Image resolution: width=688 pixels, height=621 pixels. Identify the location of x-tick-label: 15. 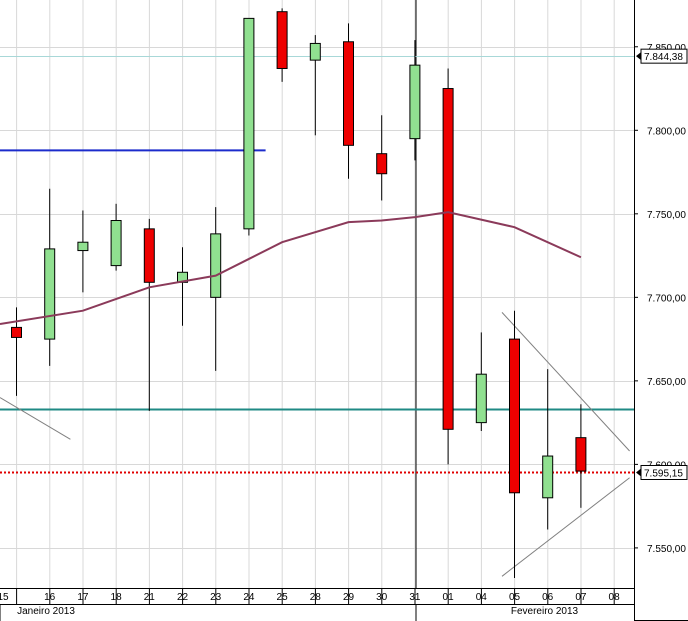
(4, 597).